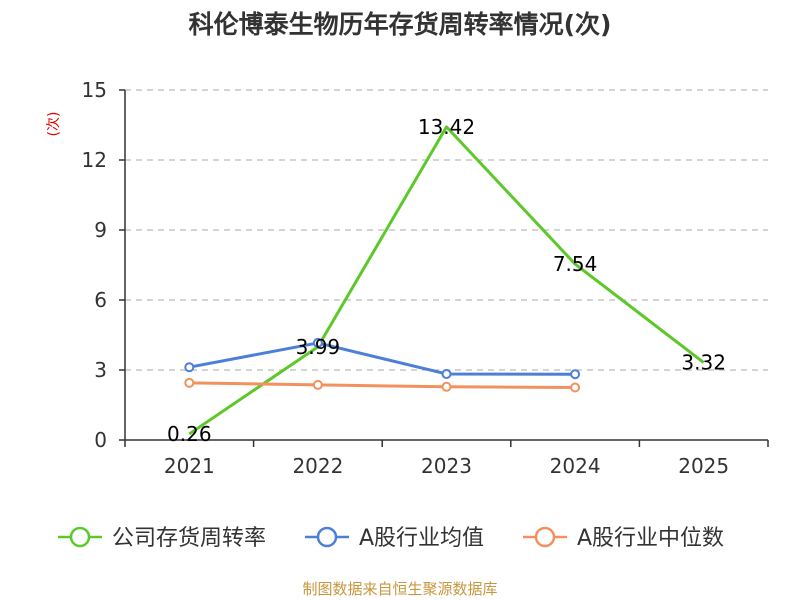 The image size is (800, 600). Describe the element at coordinates (100, 230) in the screenshot. I see `y-tick-label: 9` at that location.